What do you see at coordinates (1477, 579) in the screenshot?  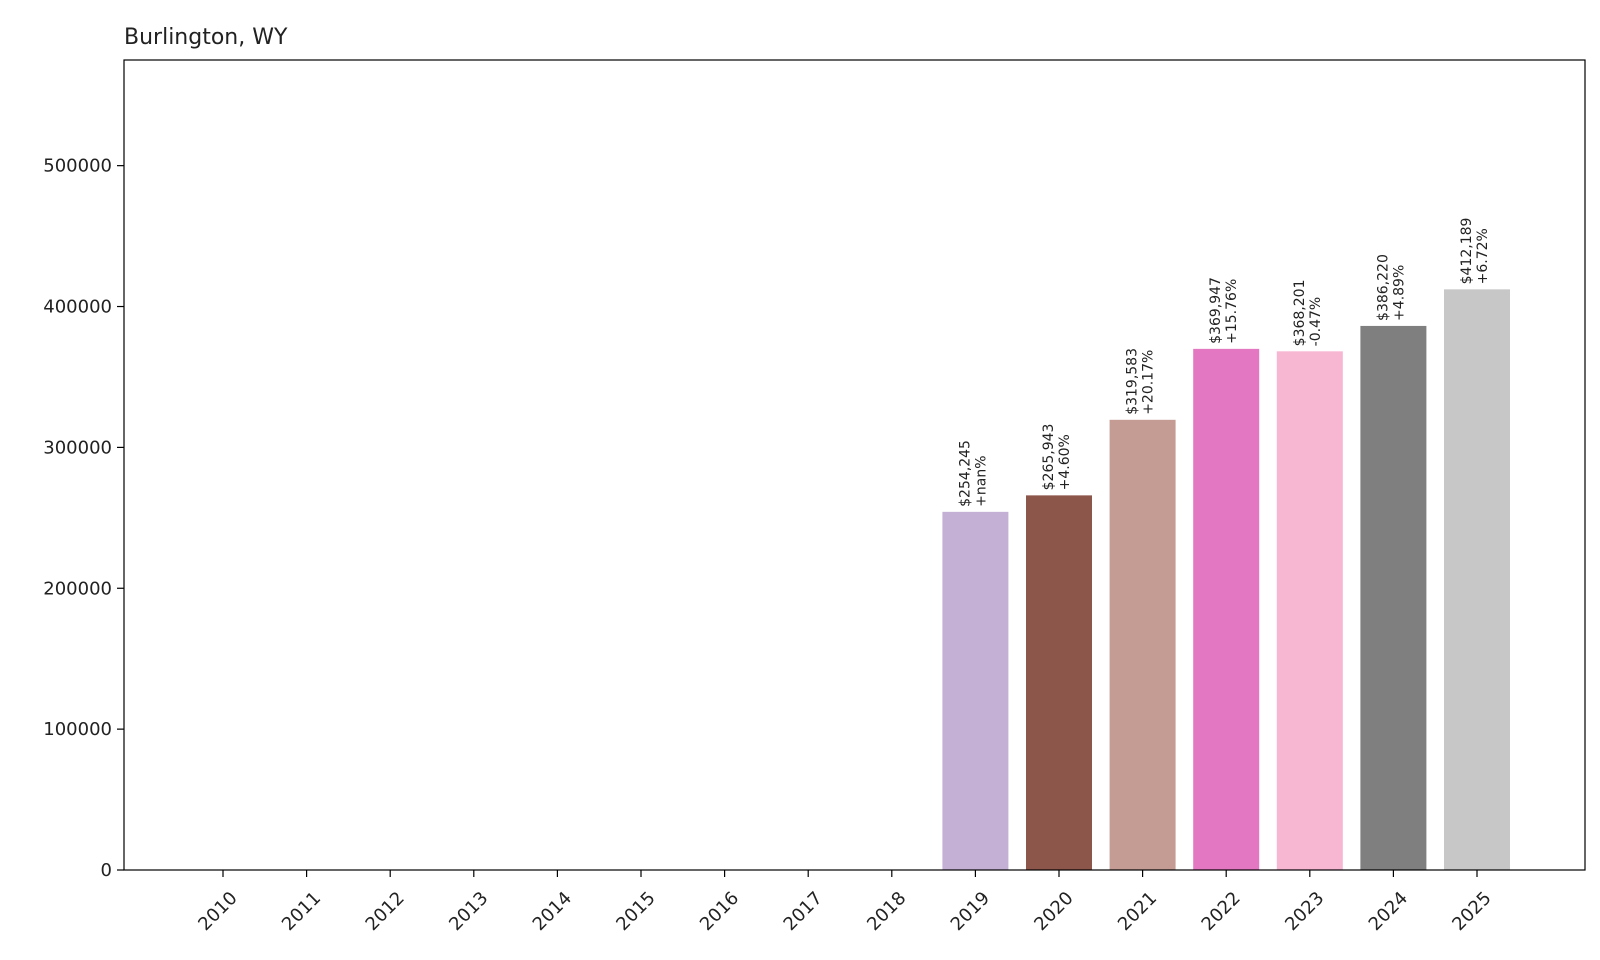 I see `bar-2025` at bounding box center [1477, 579].